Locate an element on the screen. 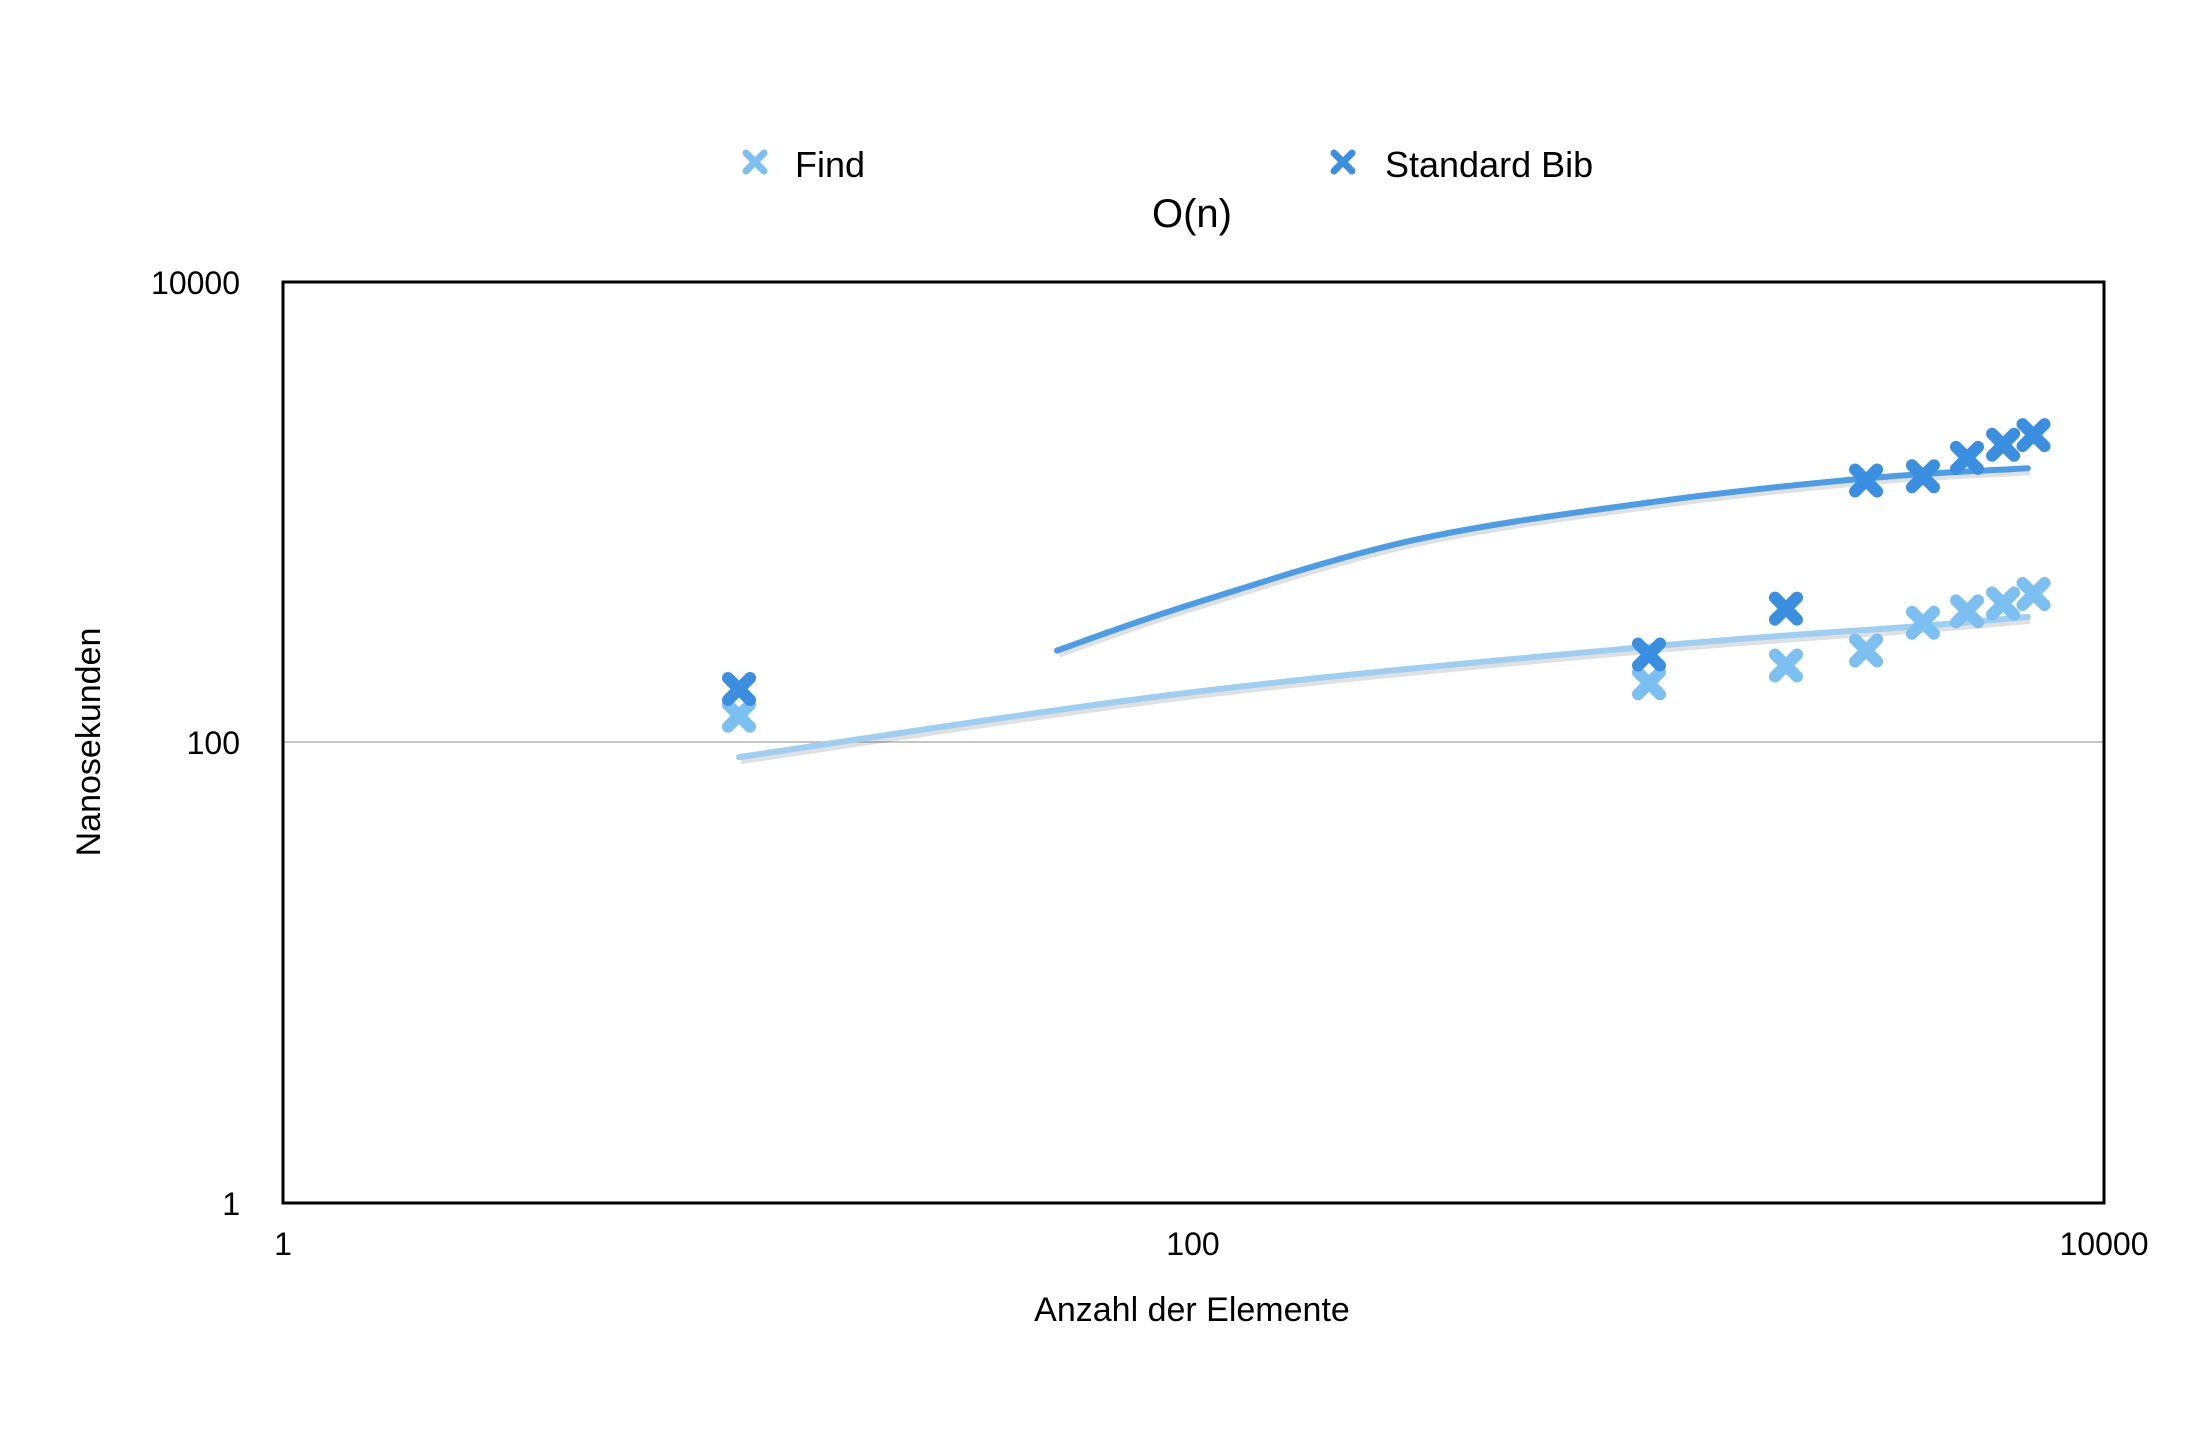 The width and height of the screenshot is (2202, 1452). x-tick-label: 1 is located at coordinates (283, 1244).